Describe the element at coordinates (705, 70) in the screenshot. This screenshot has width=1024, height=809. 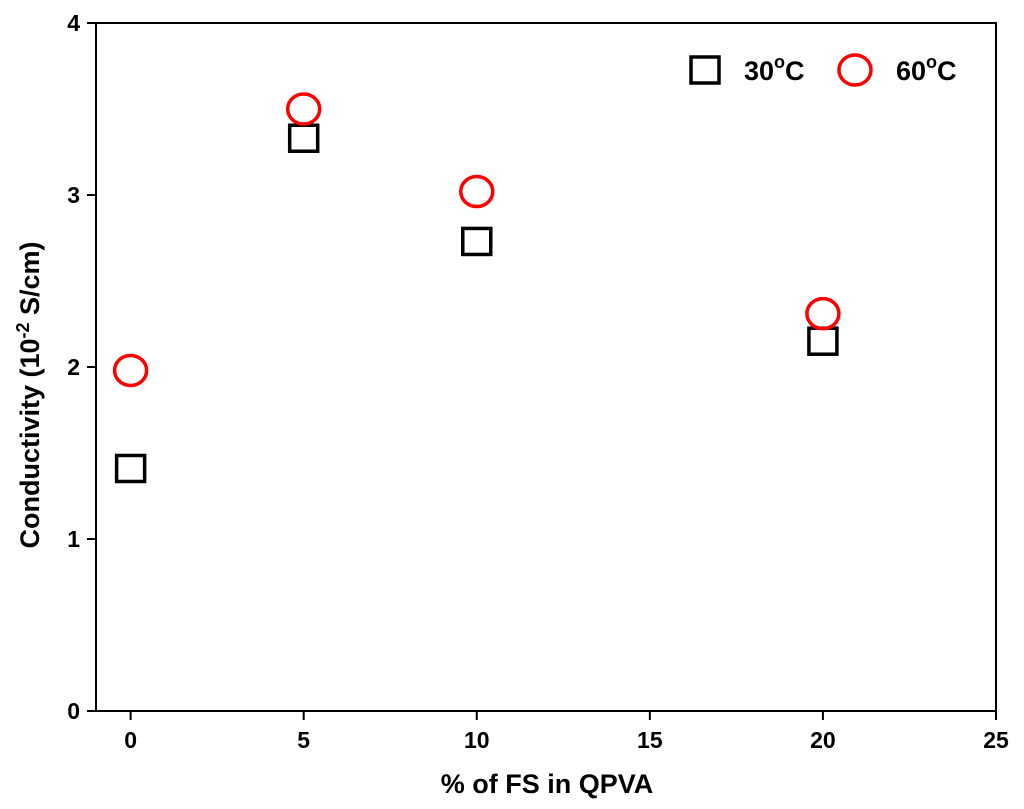
I see `legend-square-marker` at that location.